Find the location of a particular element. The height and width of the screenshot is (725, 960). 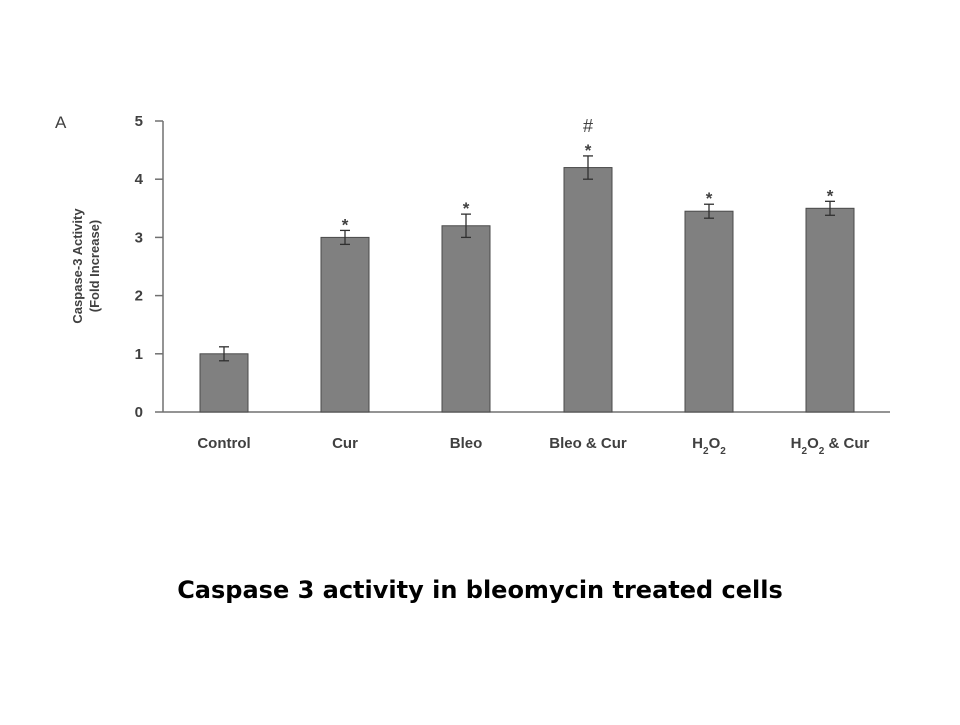

significance-hash: # is located at coordinates (588, 126).